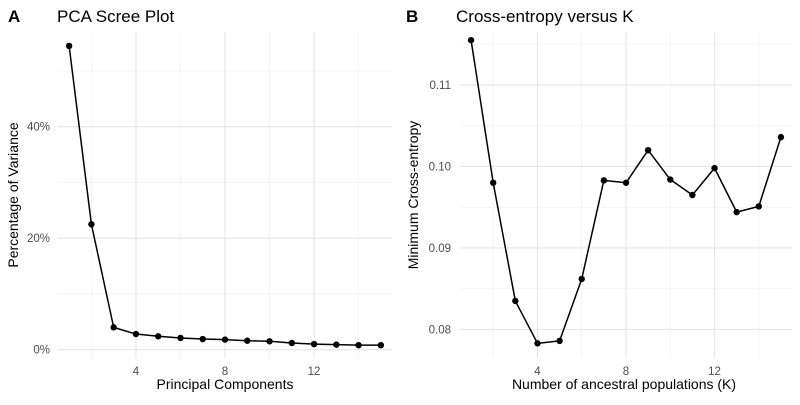 This screenshot has height=405, width=800. What do you see at coordinates (413, 195) in the screenshot?
I see `panel-b-y-axis-label: Minimum Cross-entropy` at bounding box center [413, 195].